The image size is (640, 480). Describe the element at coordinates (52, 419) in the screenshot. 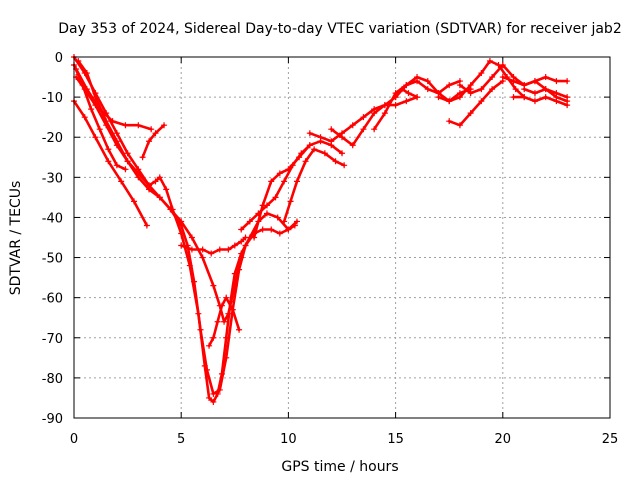

I see `y-tick-label: -90` at that location.